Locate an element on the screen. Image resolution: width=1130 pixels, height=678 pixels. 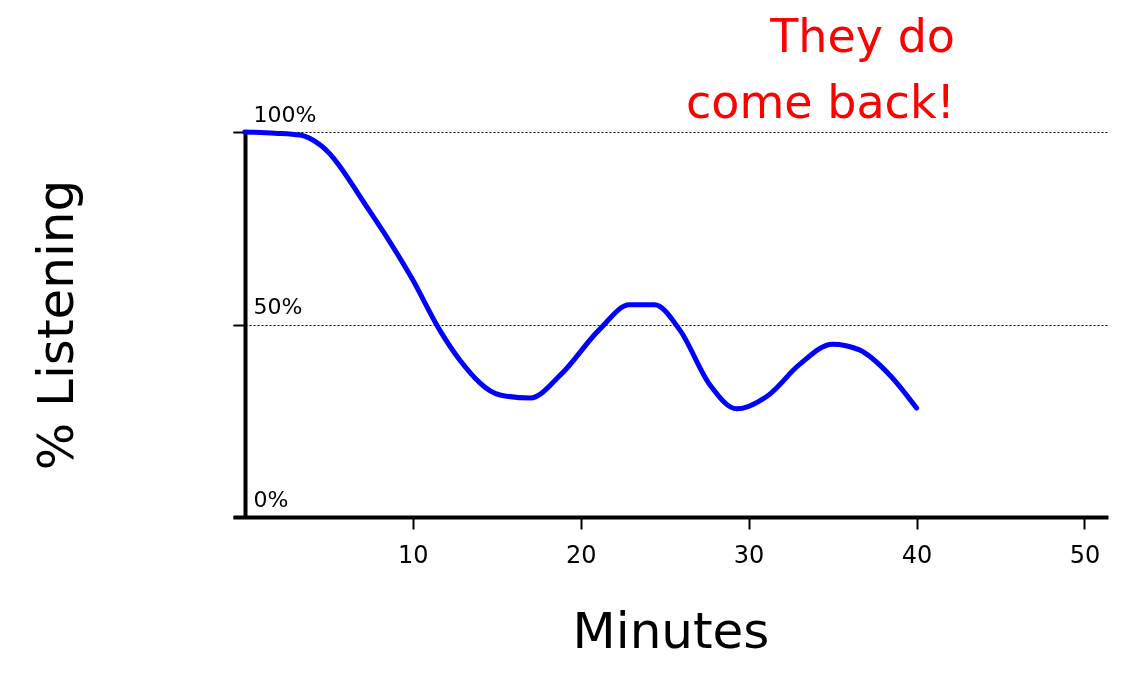
y-tick-label: 0% is located at coordinates (271, 499).